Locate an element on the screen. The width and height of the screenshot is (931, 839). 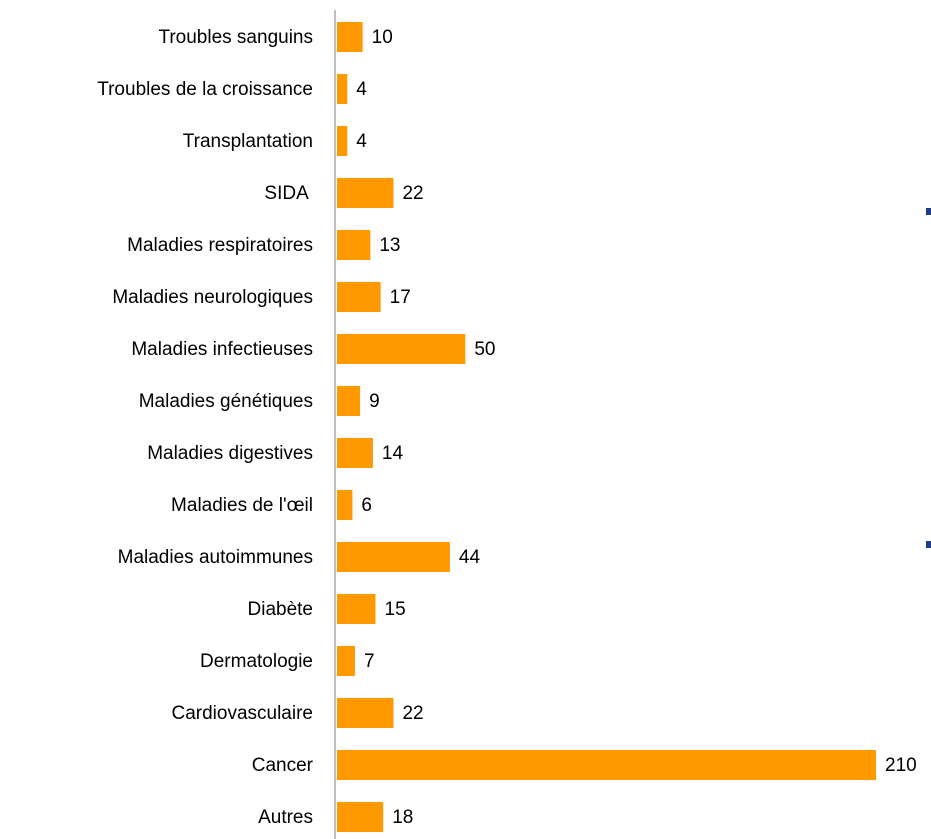
category-label: Maladies neurologiques is located at coordinates (212, 297).